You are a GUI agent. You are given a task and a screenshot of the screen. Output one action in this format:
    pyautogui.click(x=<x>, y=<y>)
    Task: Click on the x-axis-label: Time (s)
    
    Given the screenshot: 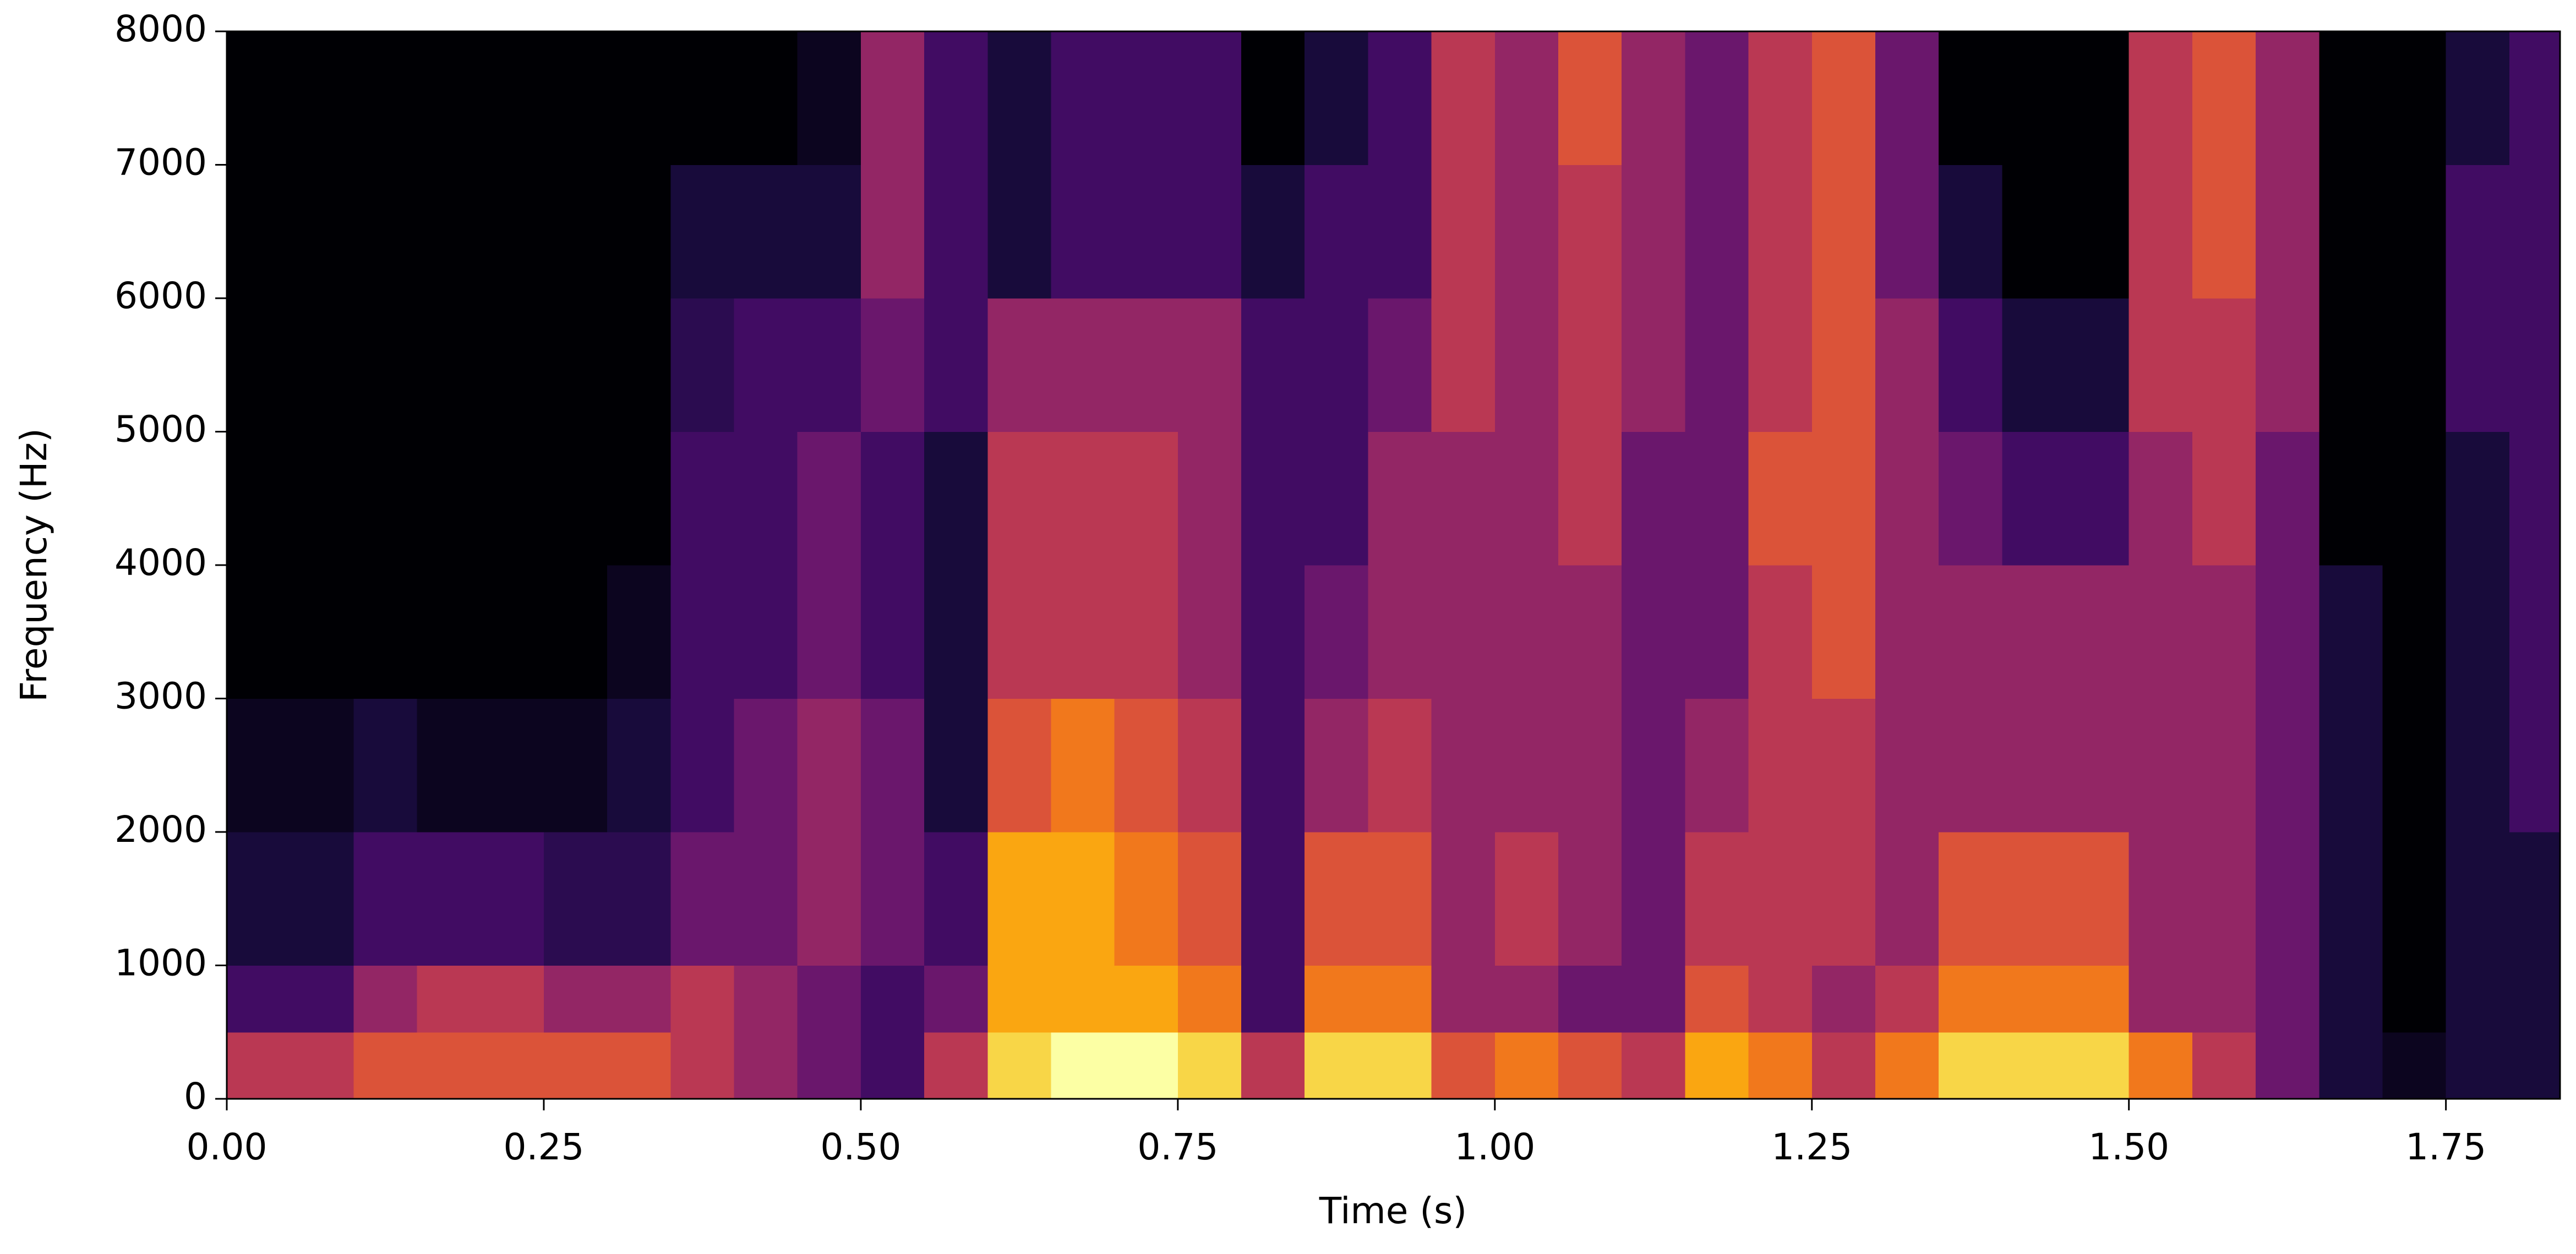 What is the action you would take?
    pyautogui.click(x=1393, y=1211)
    